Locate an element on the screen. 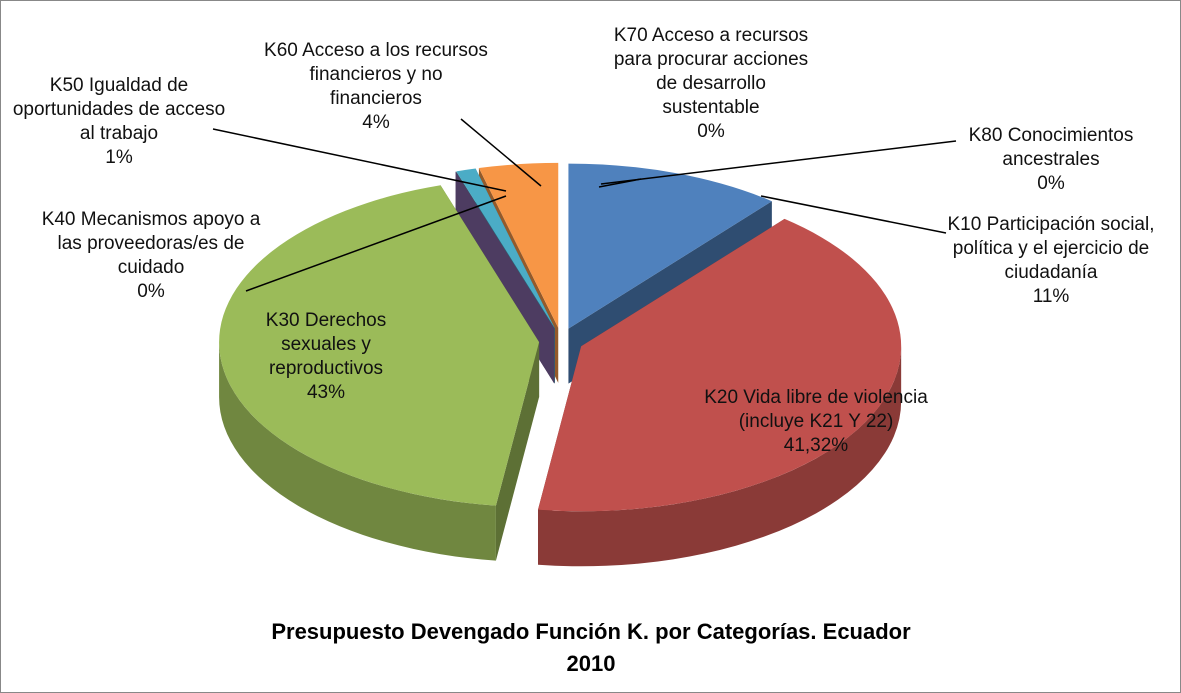 The image size is (1181, 693). value-label: 4% is located at coordinates (376, 122).